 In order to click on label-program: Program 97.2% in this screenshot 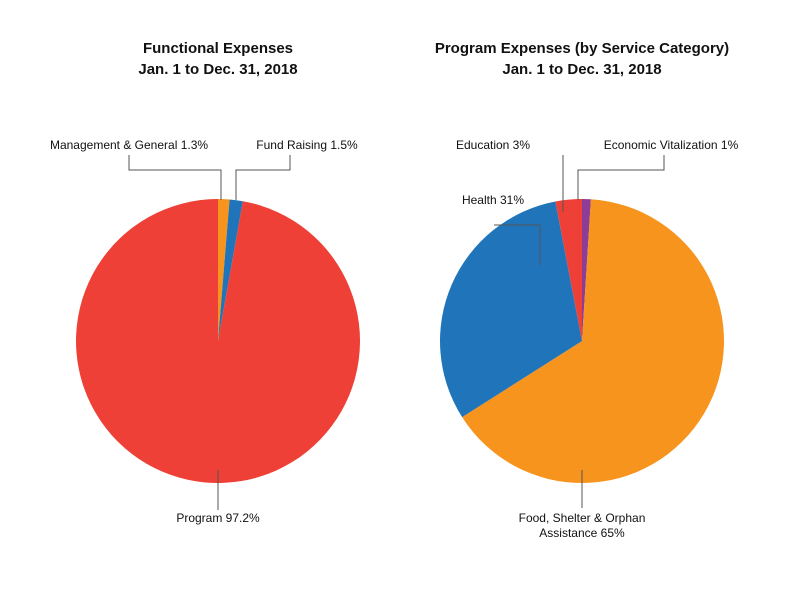, I will do `click(218, 518)`.